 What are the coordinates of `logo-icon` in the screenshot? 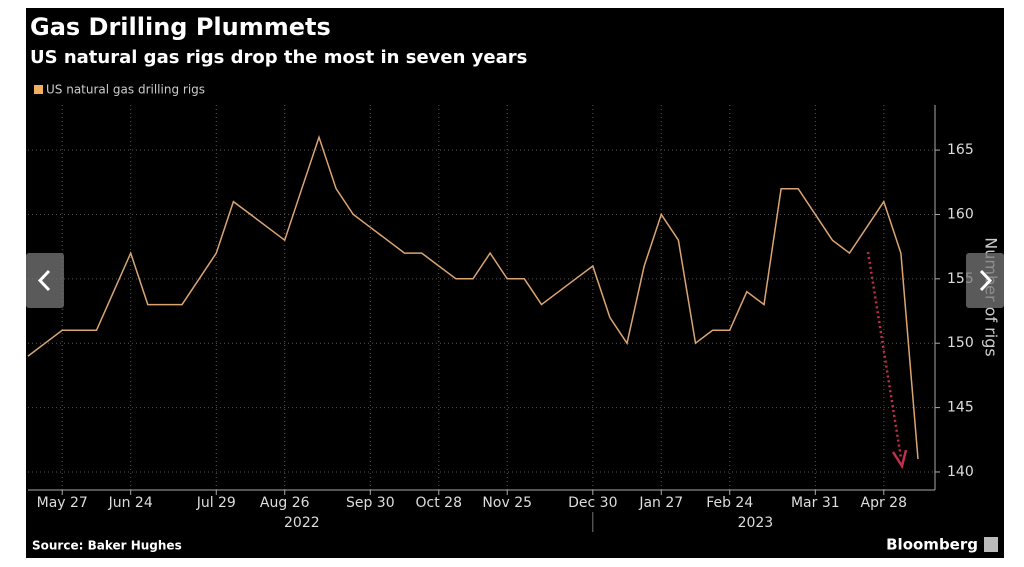 It's located at (991, 544).